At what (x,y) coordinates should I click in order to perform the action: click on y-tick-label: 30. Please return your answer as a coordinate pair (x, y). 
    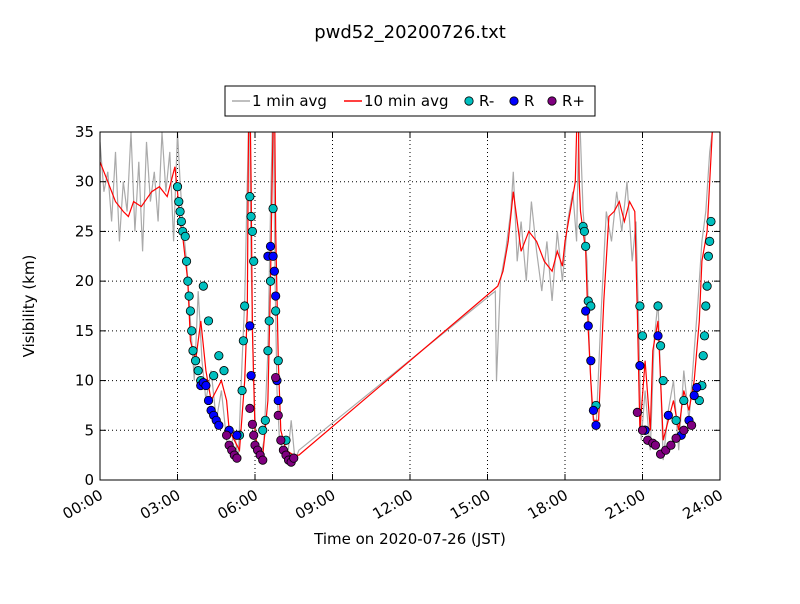
    Looking at the image, I should click on (84, 182).